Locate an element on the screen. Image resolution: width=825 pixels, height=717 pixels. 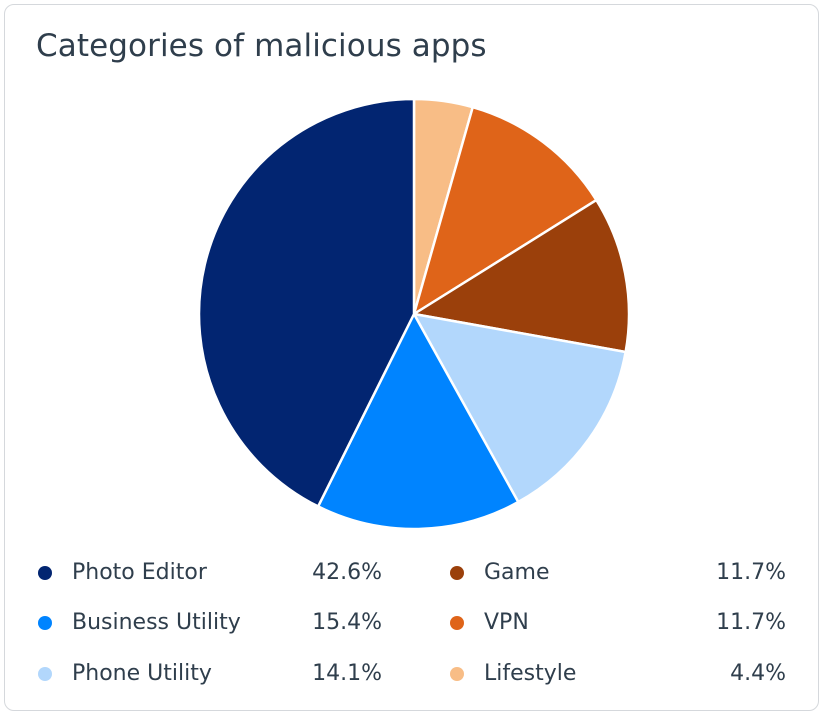
legend-item-phone-utility: Phone Utility 14.1% is located at coordinates (210, 674).